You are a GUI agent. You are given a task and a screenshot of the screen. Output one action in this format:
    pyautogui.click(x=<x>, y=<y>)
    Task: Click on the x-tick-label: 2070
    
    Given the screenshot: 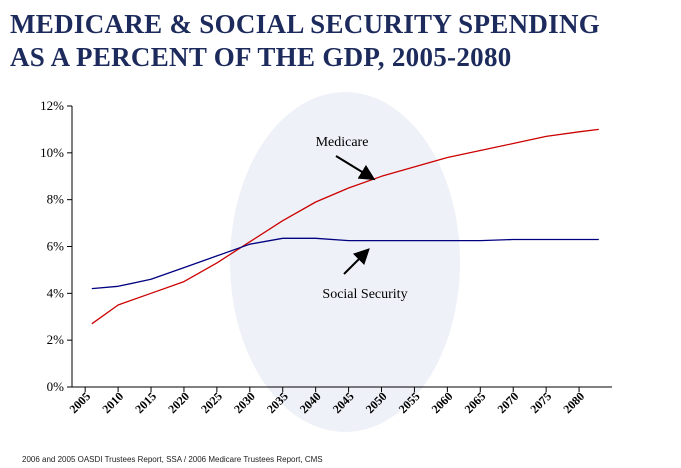 What is the action you would take?
    pyautogui.click(x=507, y=402)
    